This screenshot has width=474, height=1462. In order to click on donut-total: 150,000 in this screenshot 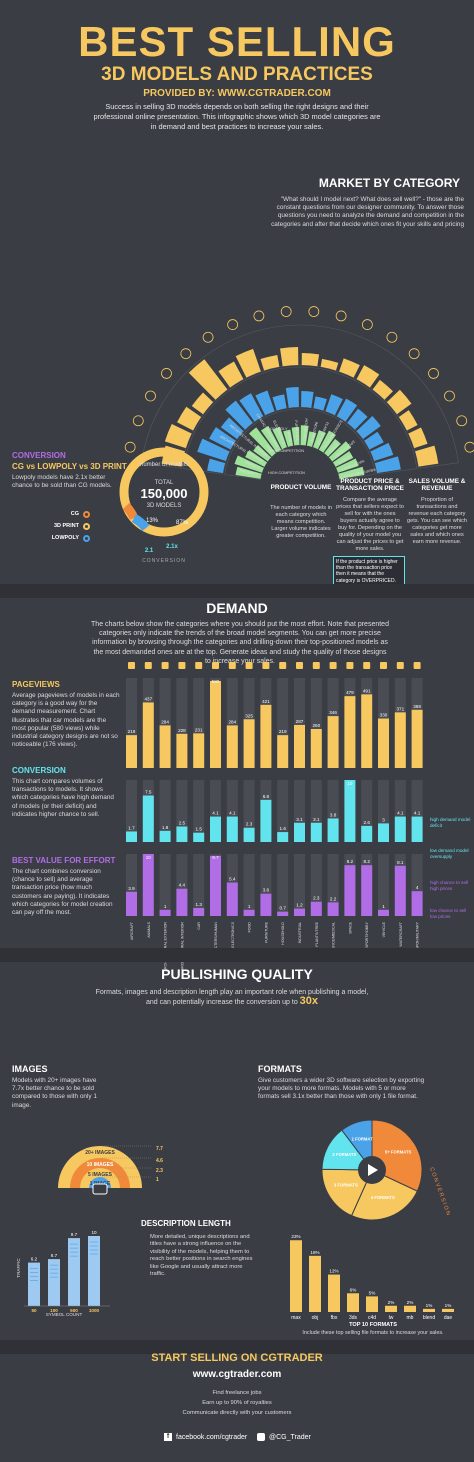, I will do `click(164, 493)`.